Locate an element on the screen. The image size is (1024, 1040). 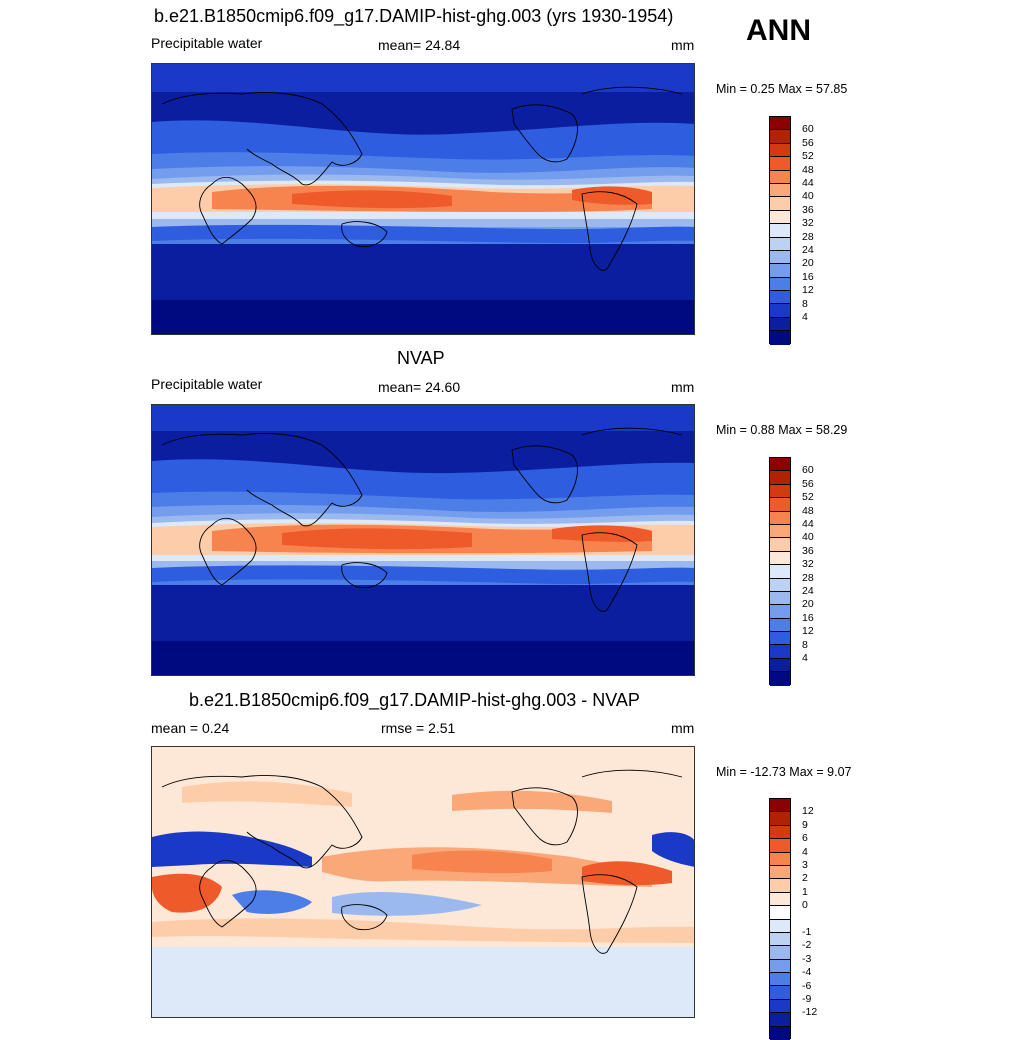
colorbar-tick-label: 0 is located at coordinates (805, 905).